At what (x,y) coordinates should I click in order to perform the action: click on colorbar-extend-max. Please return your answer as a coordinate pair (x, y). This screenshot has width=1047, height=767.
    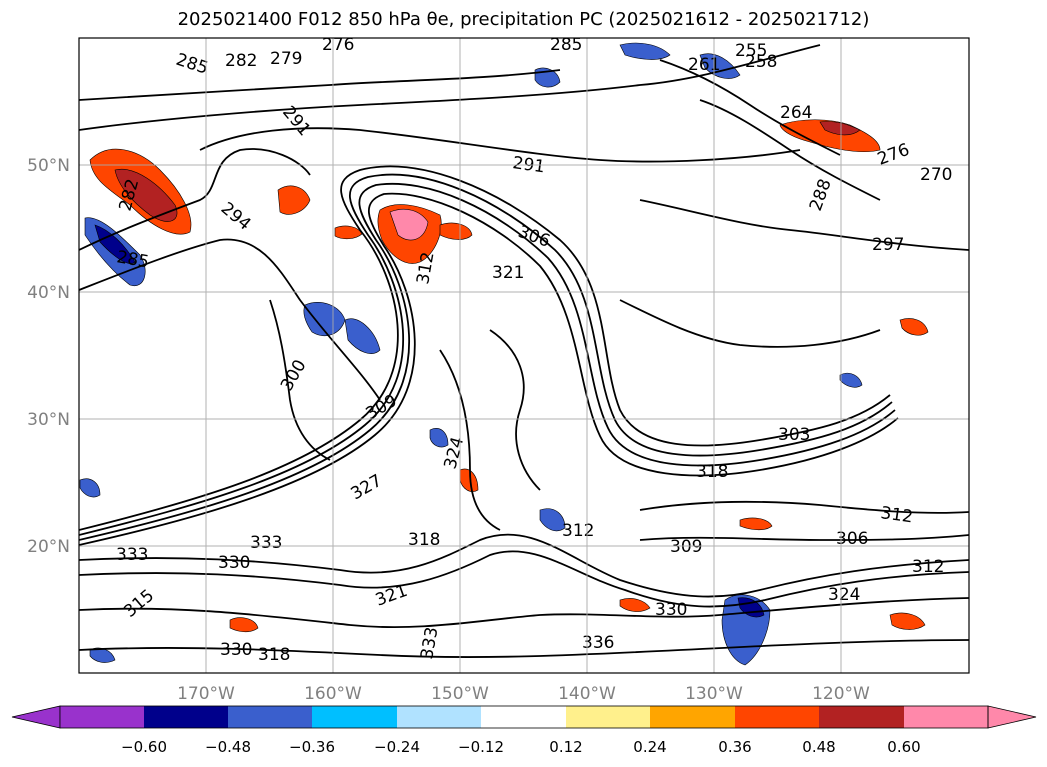
    Looking at the image, I should click on (1012, 717).